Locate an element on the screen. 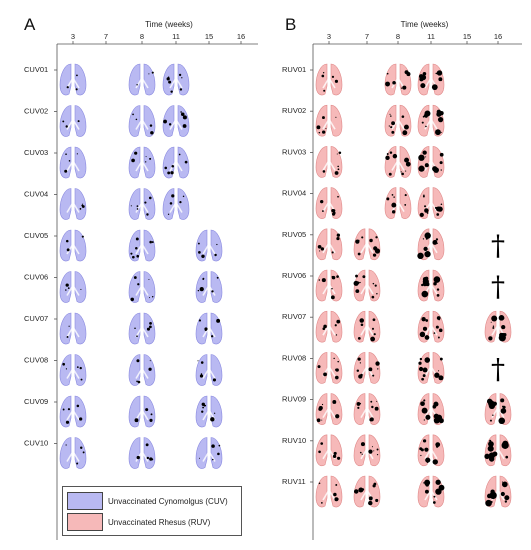 Image resolution: width=531 pixels, height=550 pixels. row-label: CUV08 is located at coordinates (36, 360).